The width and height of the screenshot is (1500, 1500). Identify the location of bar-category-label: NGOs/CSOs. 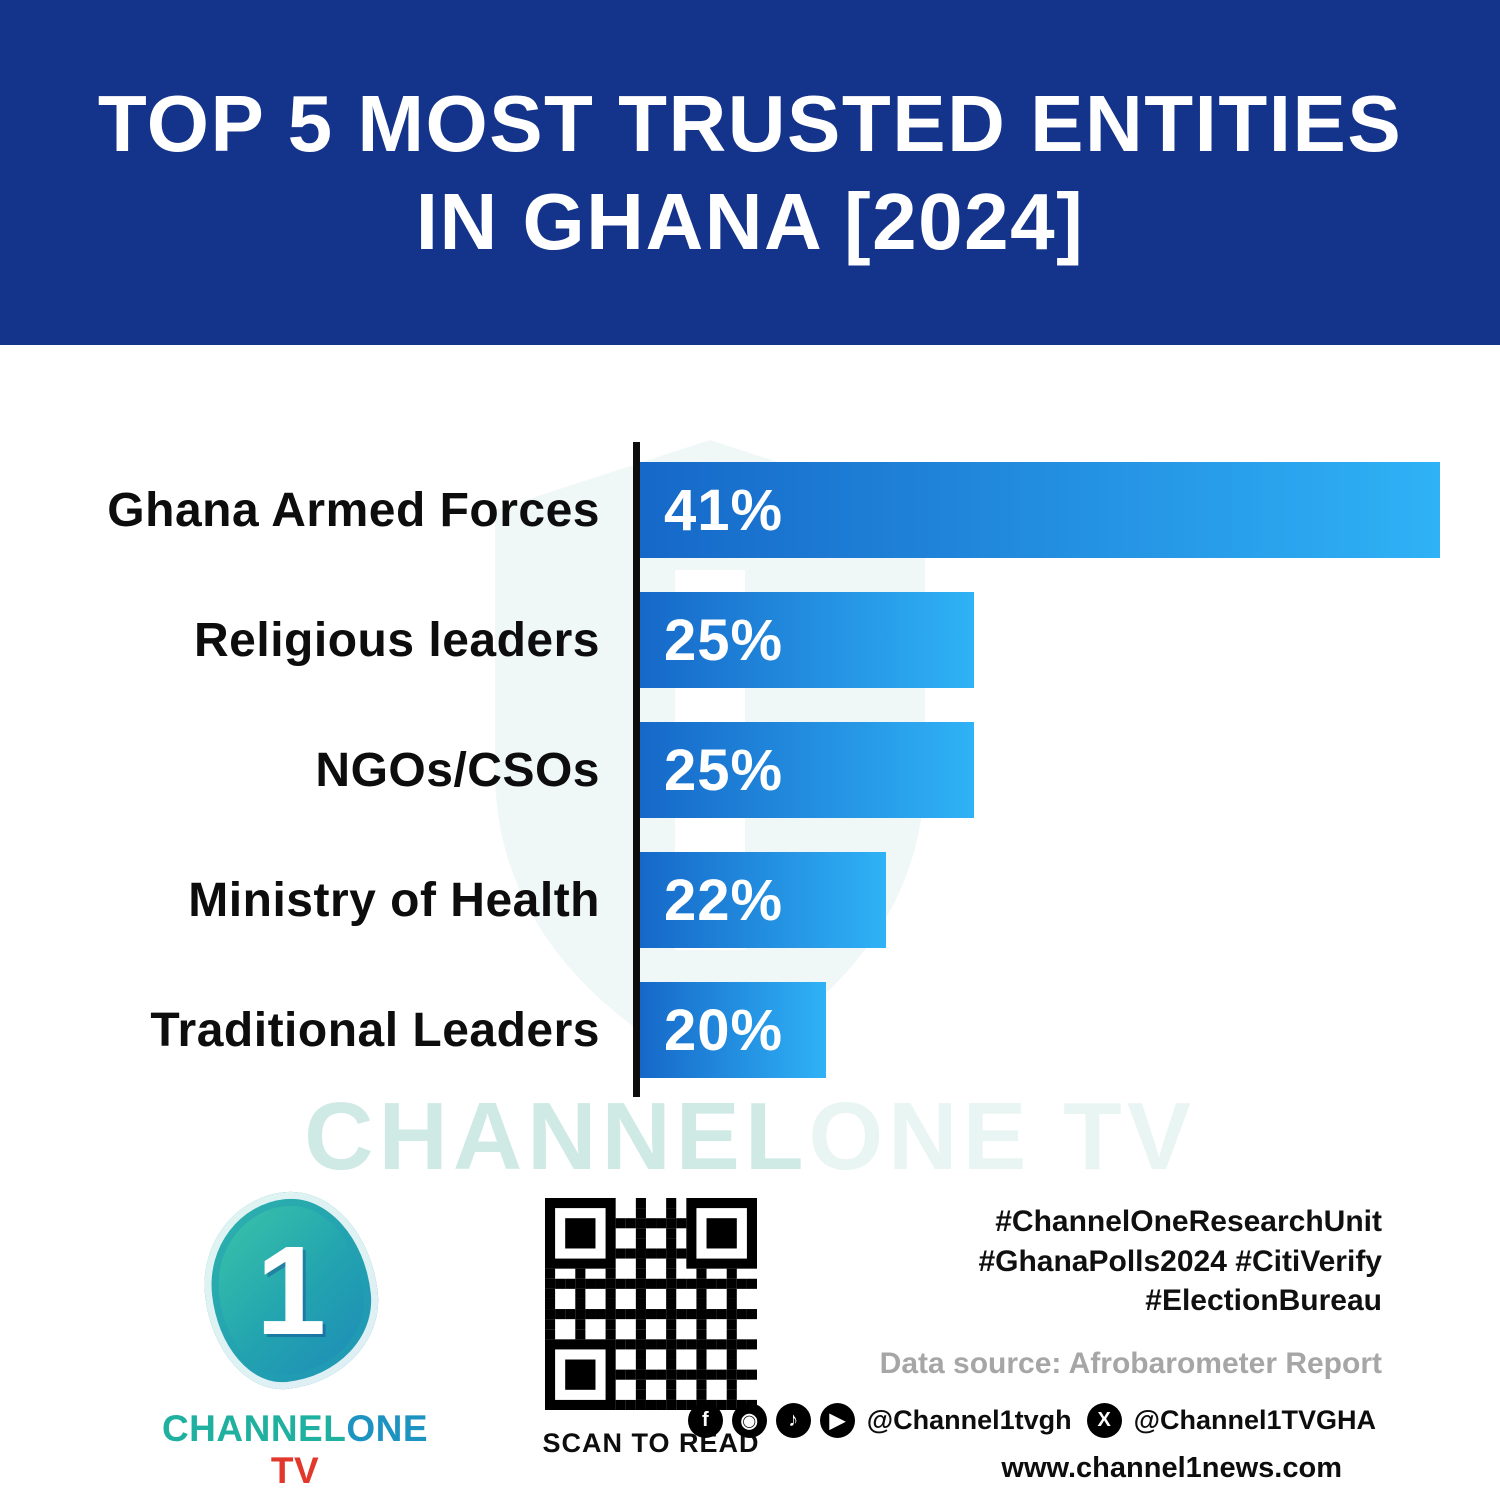
(457, 770).